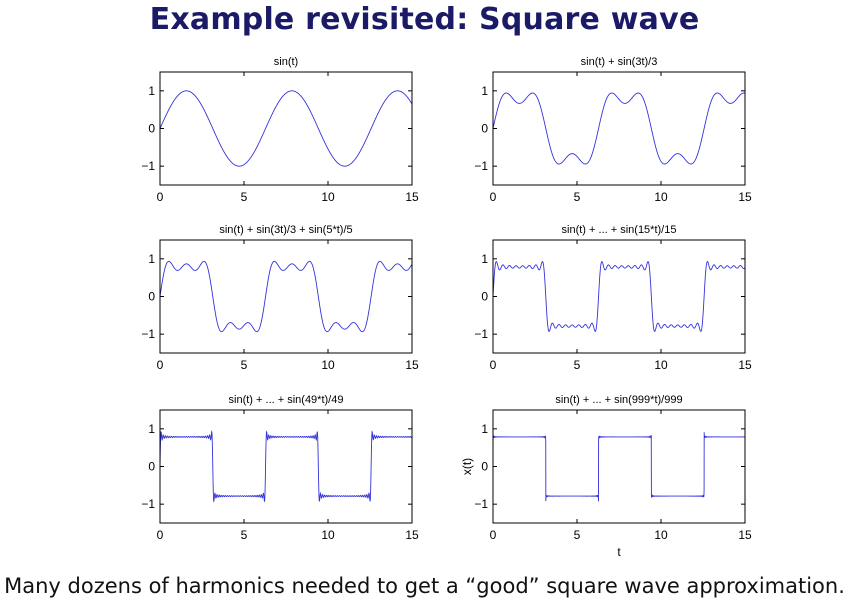 This screenshot has width=849, height=611. What do you see at coordinates (618, 400) in the screenshot?
I see `chart-title: sin(t) + ... + sin(999*t)/999` at bounding box center [618, 400].